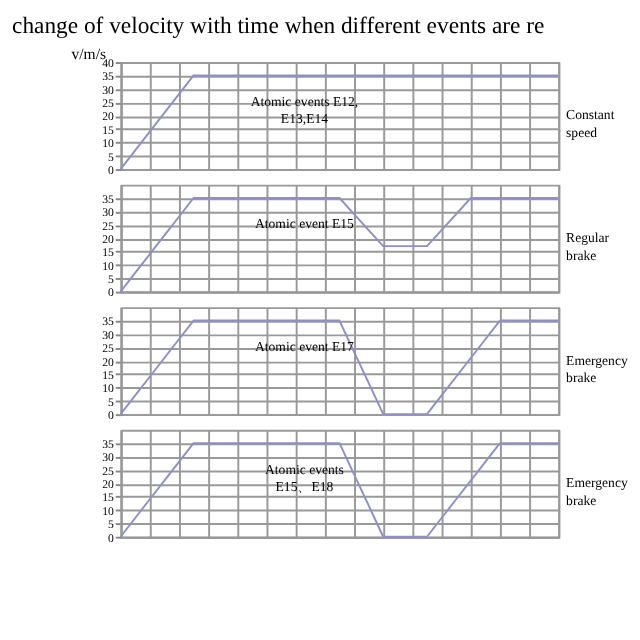 The image size is (640, 640). Describe the element at coordinates (278, 25) in the screenshot. I see `chart-title: change of velocity with time when different events are re` at that location.